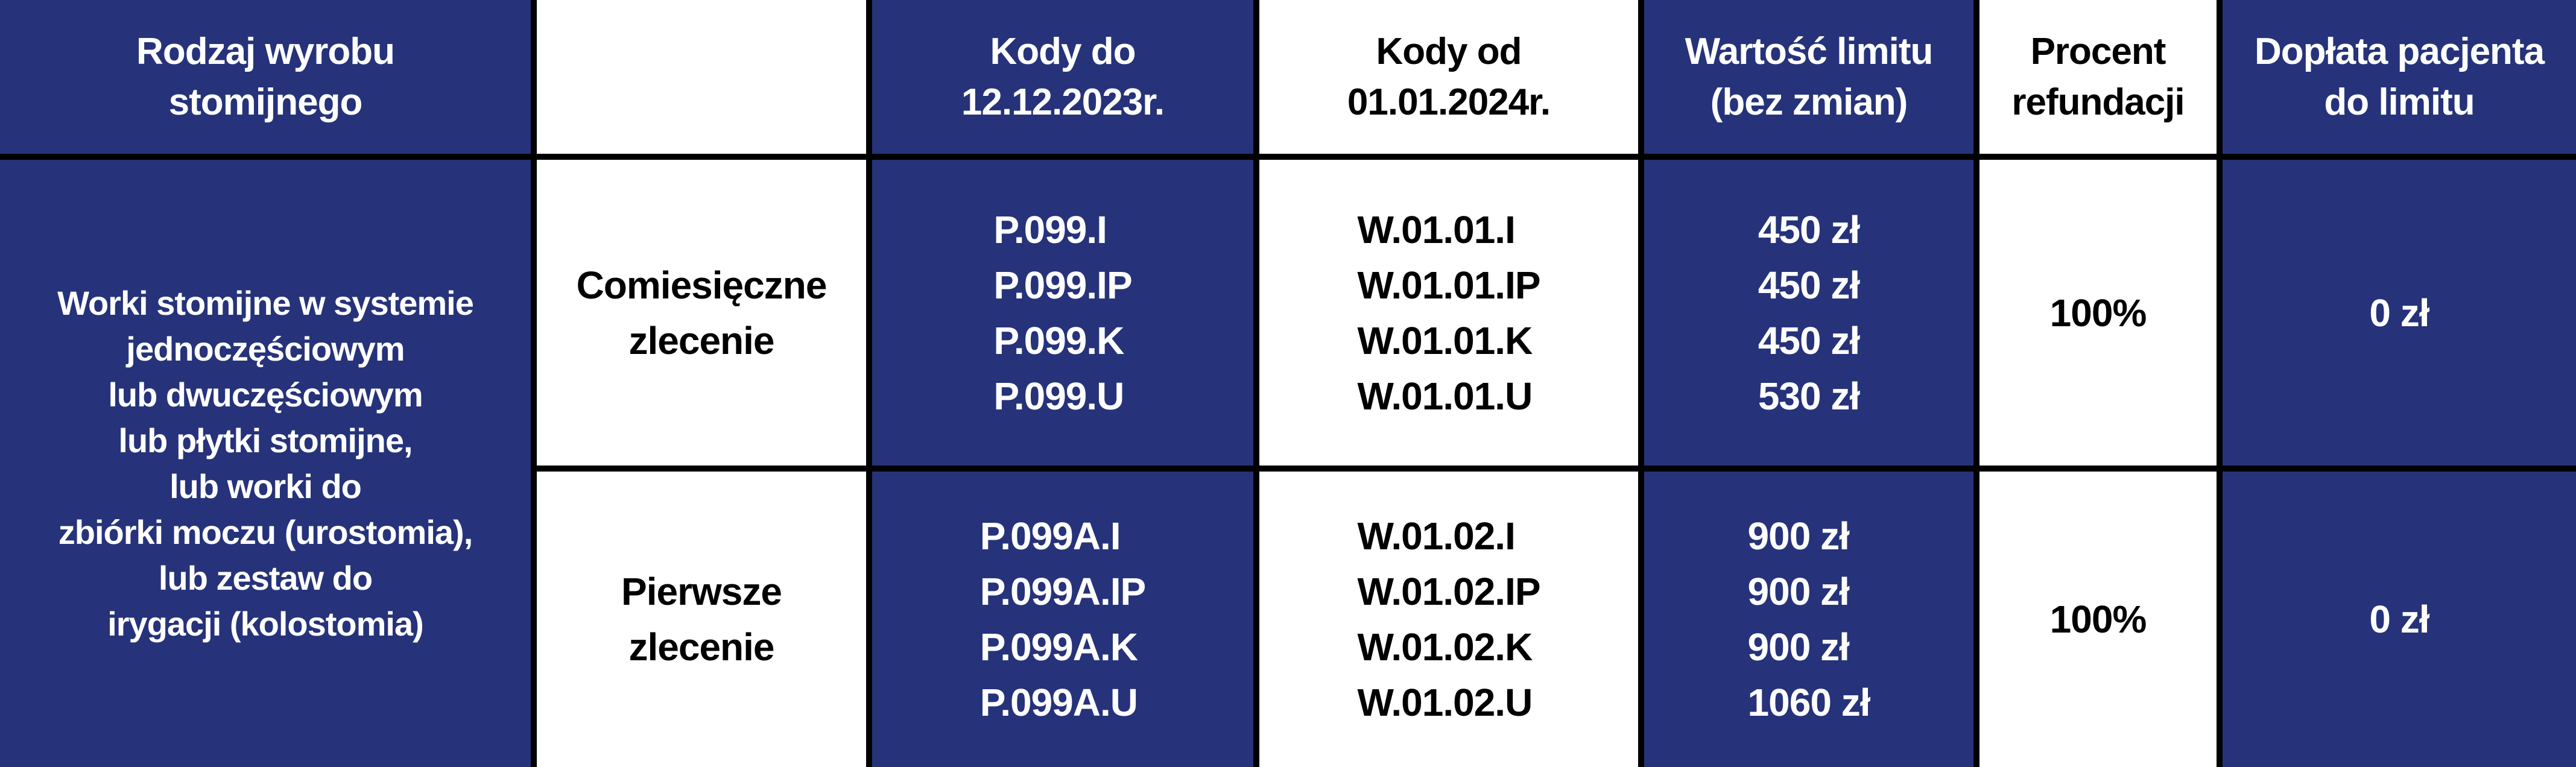 The height and width of the screenshot is (767, 2576). What do you see at coordinates (1809, 51) in the screenshot?
I see `header-text: Wartość limitu` at bounding box center [1809, 51].